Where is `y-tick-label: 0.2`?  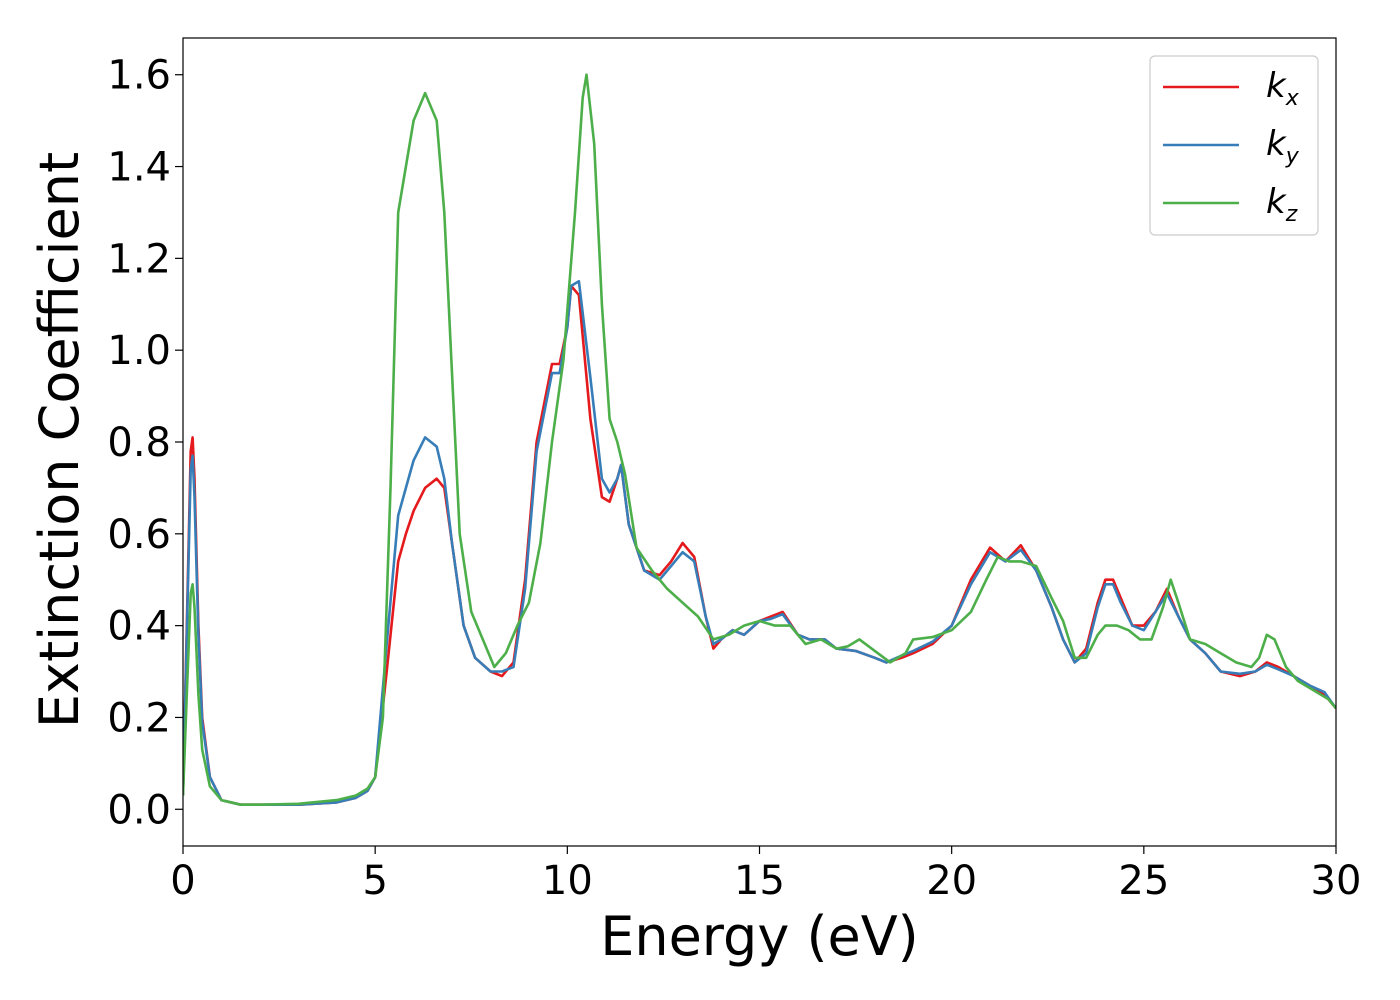 y-tick-label: 0.2 is located at coordinates (139, 718).